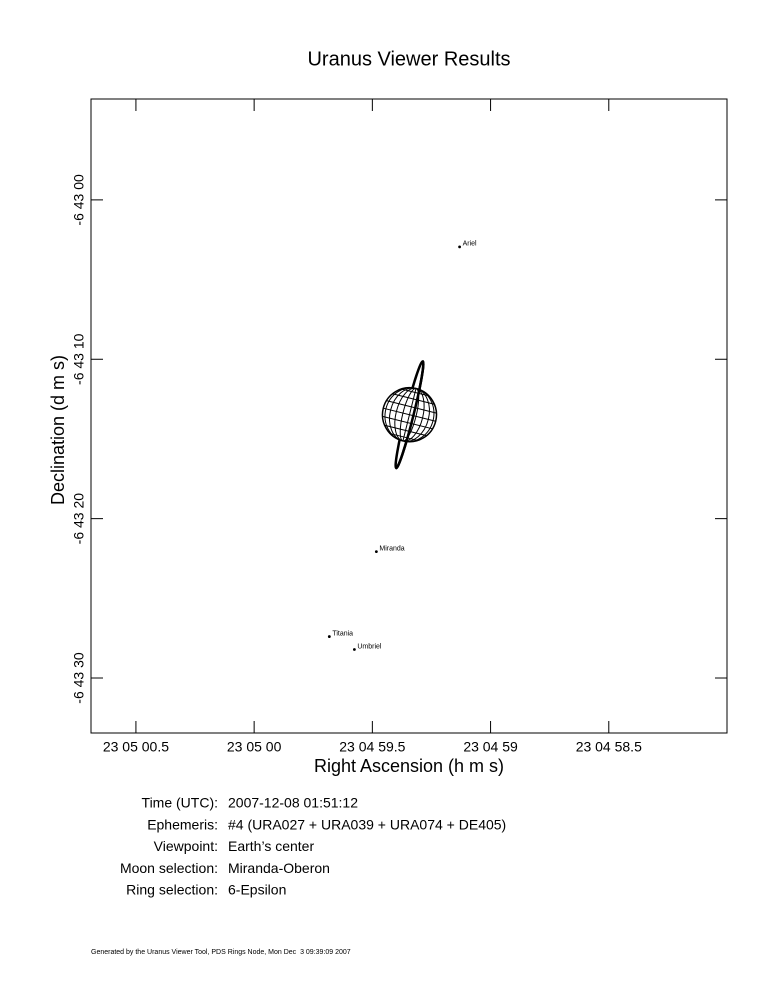 This screenshot has height=1000, width=772. Describe the element at coordinates (372, 747) in the screenshot. I see `x-tick-label: 23 04 59.5` at that location.